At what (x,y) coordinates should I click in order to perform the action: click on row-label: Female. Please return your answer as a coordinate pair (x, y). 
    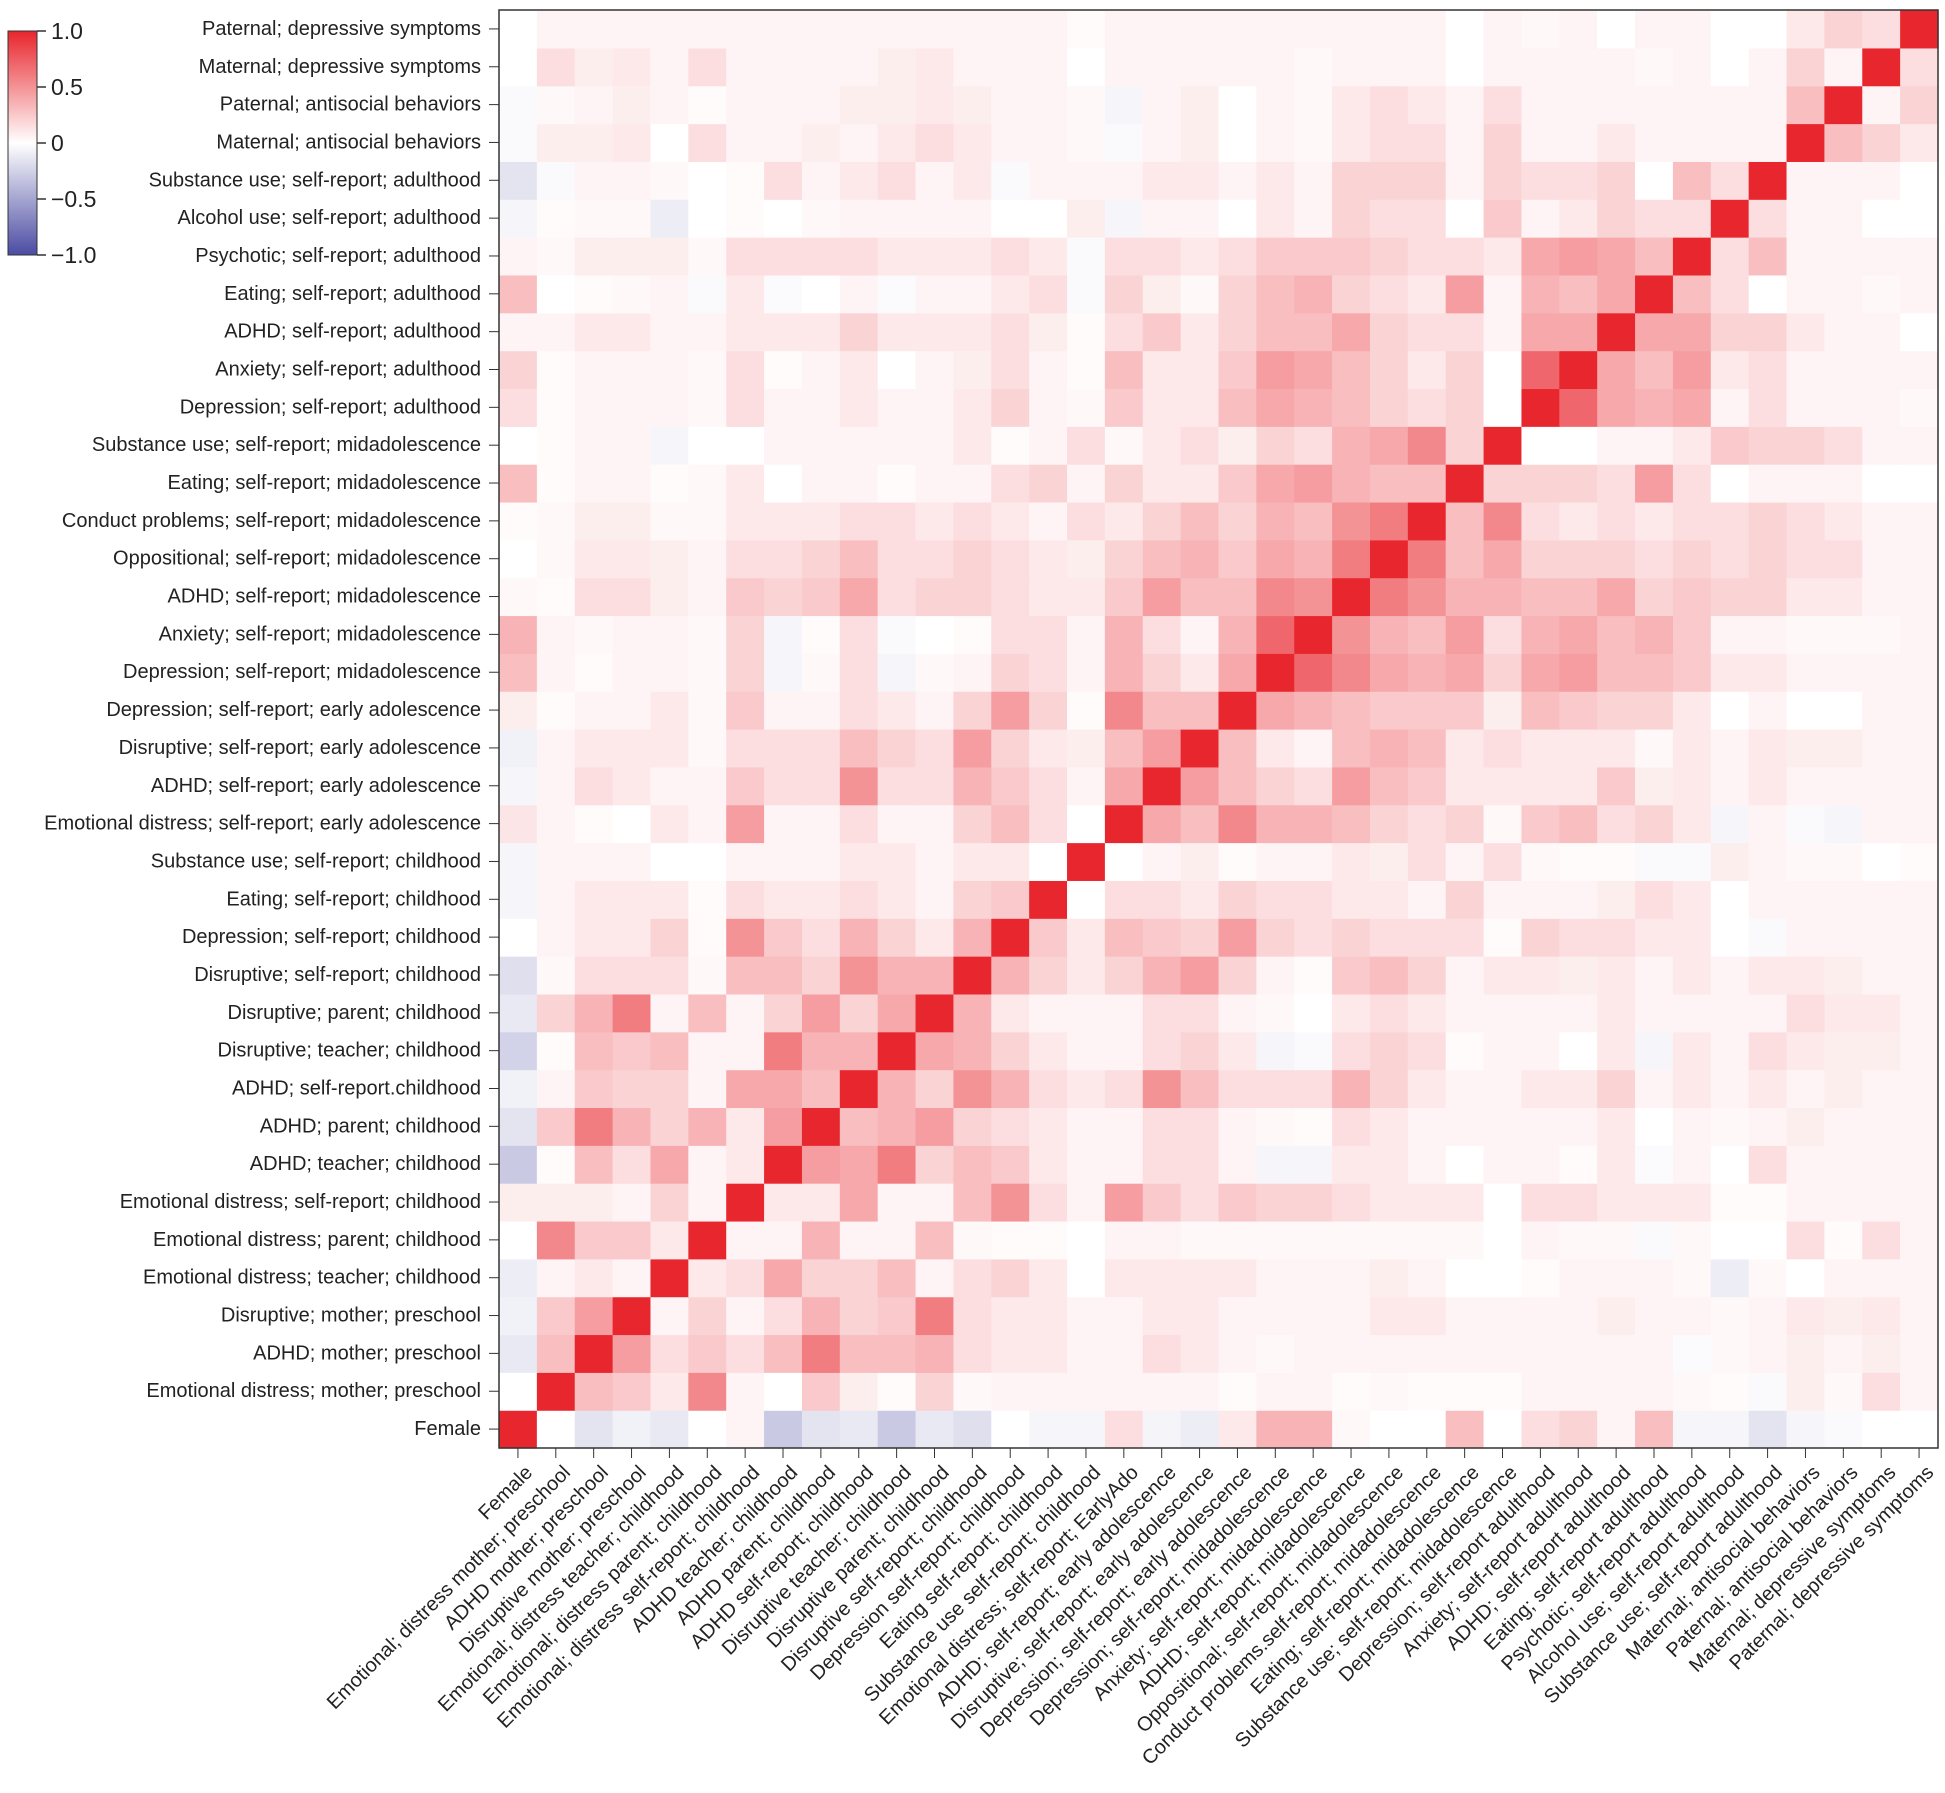
    Looking at the image, I should click on (447, 1429).